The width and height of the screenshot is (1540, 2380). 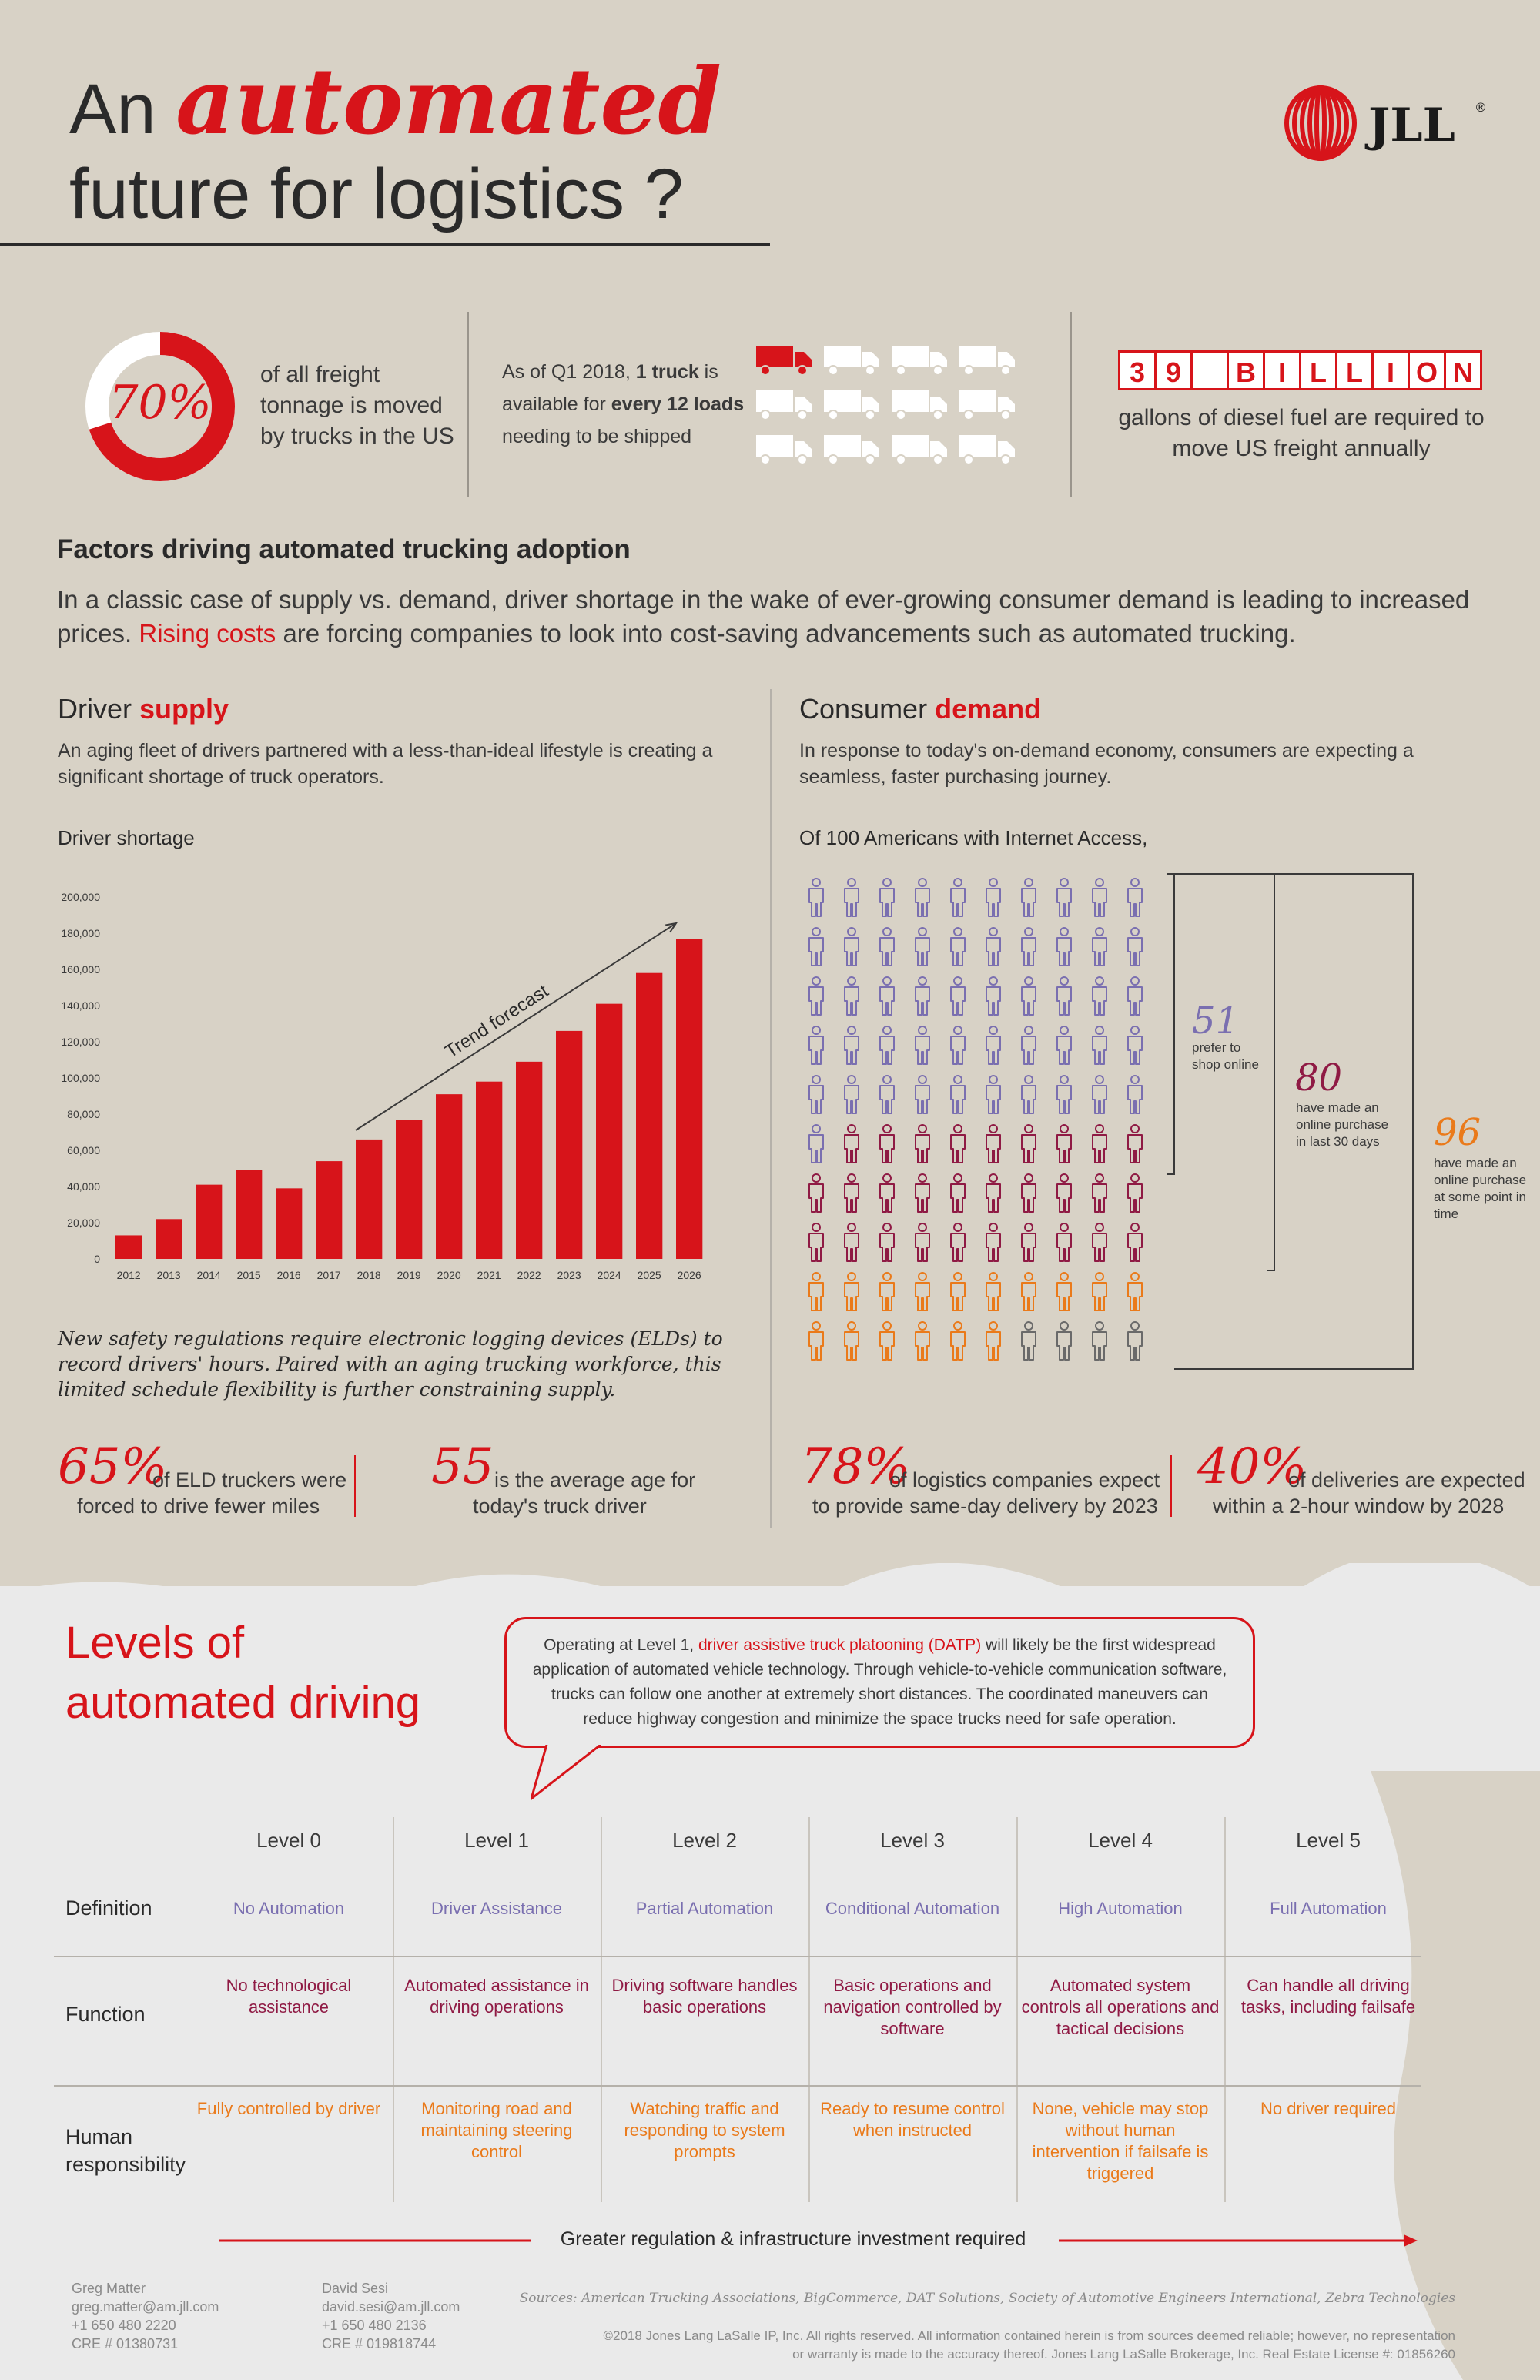 I want to click on page-title-line1: An automated, so click(x=395, y=101).